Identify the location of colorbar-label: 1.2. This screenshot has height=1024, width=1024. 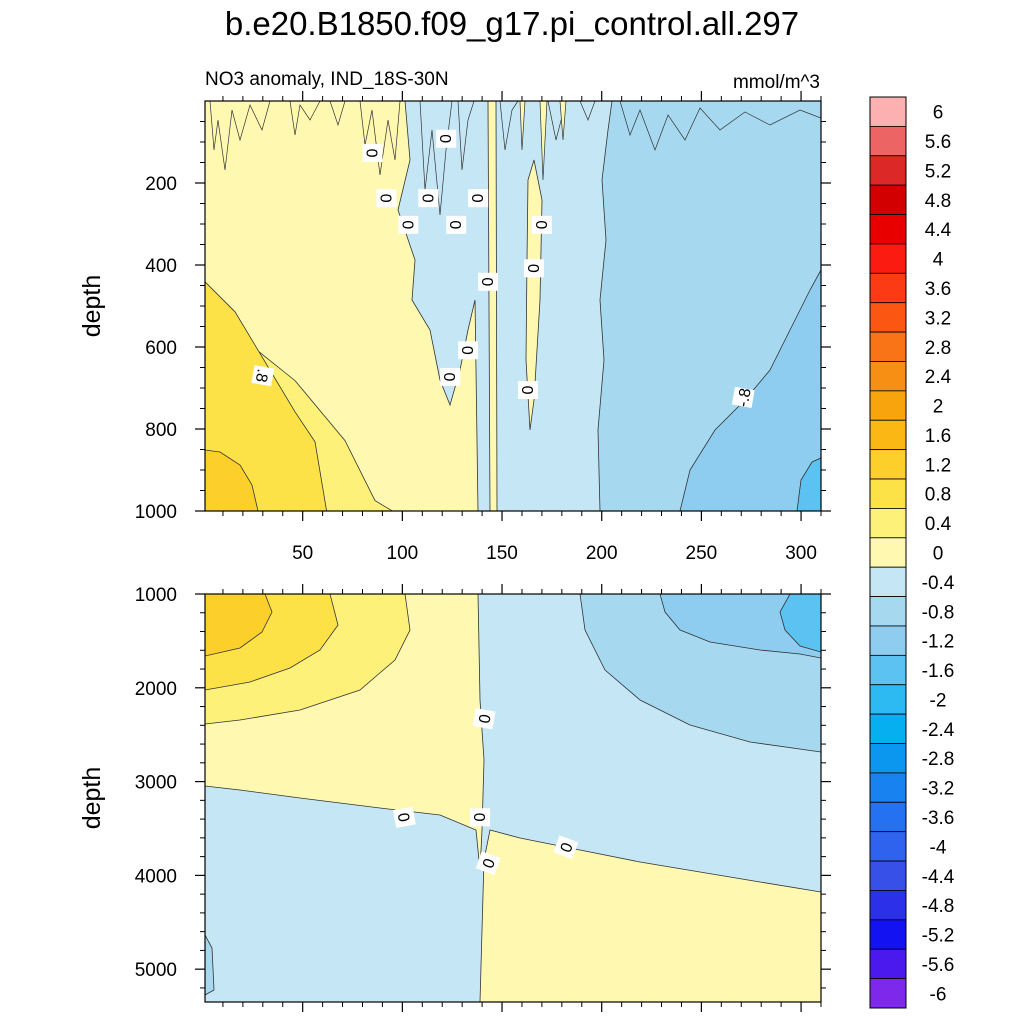
(938, 465).